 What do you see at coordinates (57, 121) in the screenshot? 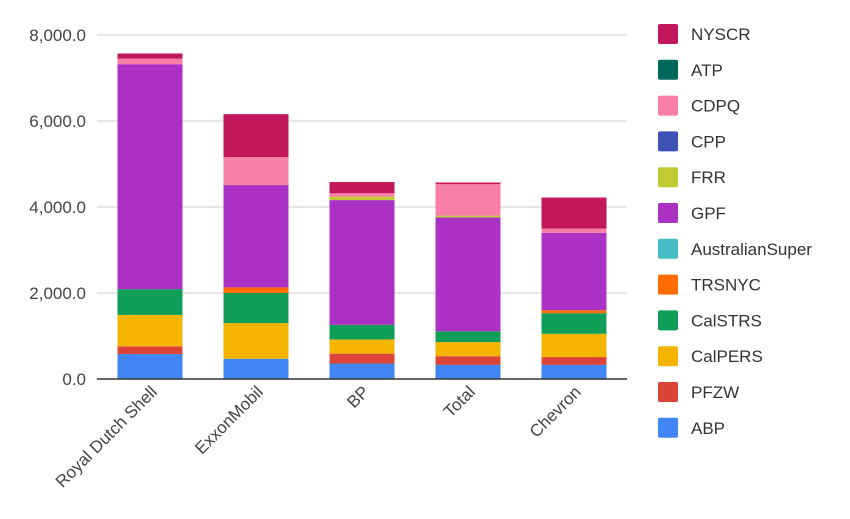
I see `y-tick-label: 6,000.0` at bounding box center [57, 121].